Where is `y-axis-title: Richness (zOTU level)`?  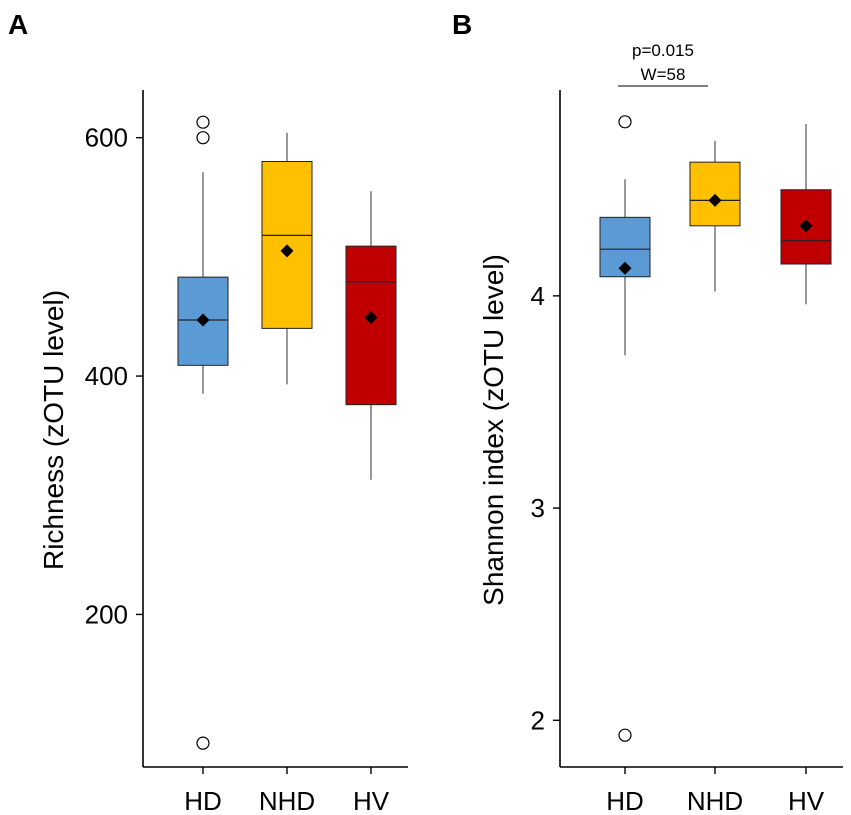
y-axis-title: Richness (zOTU level) is located at coordinates (53, 430).